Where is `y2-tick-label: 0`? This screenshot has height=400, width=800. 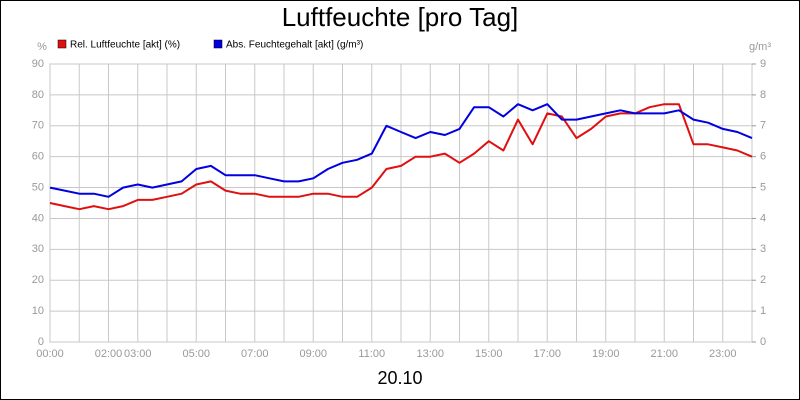 y2-tick-label: 0 is located at coordinates (763, 342).